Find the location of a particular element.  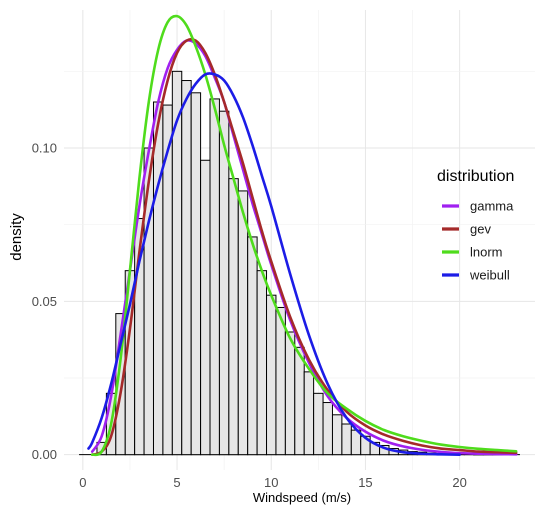

legend: distribution gamma gev lnorm weibull is located at coordinates (475, 225).